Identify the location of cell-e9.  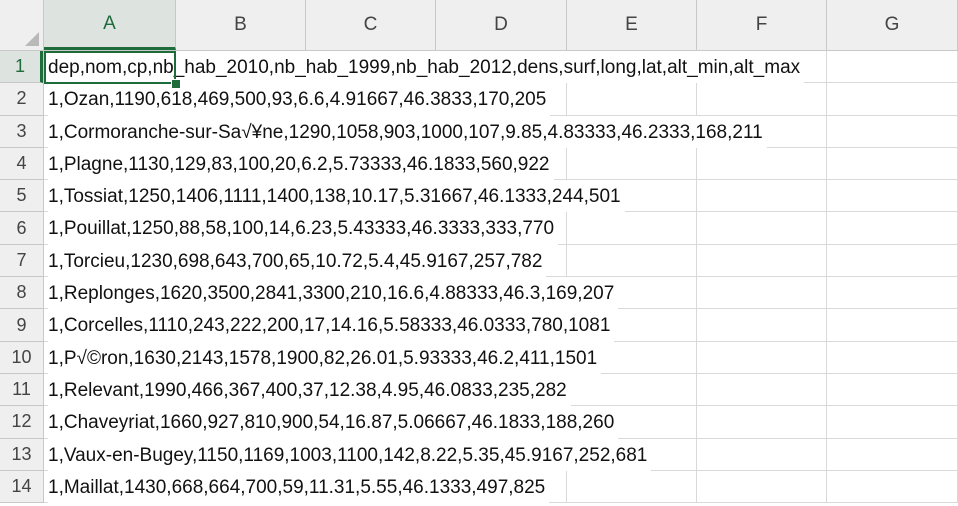
(632, 325).